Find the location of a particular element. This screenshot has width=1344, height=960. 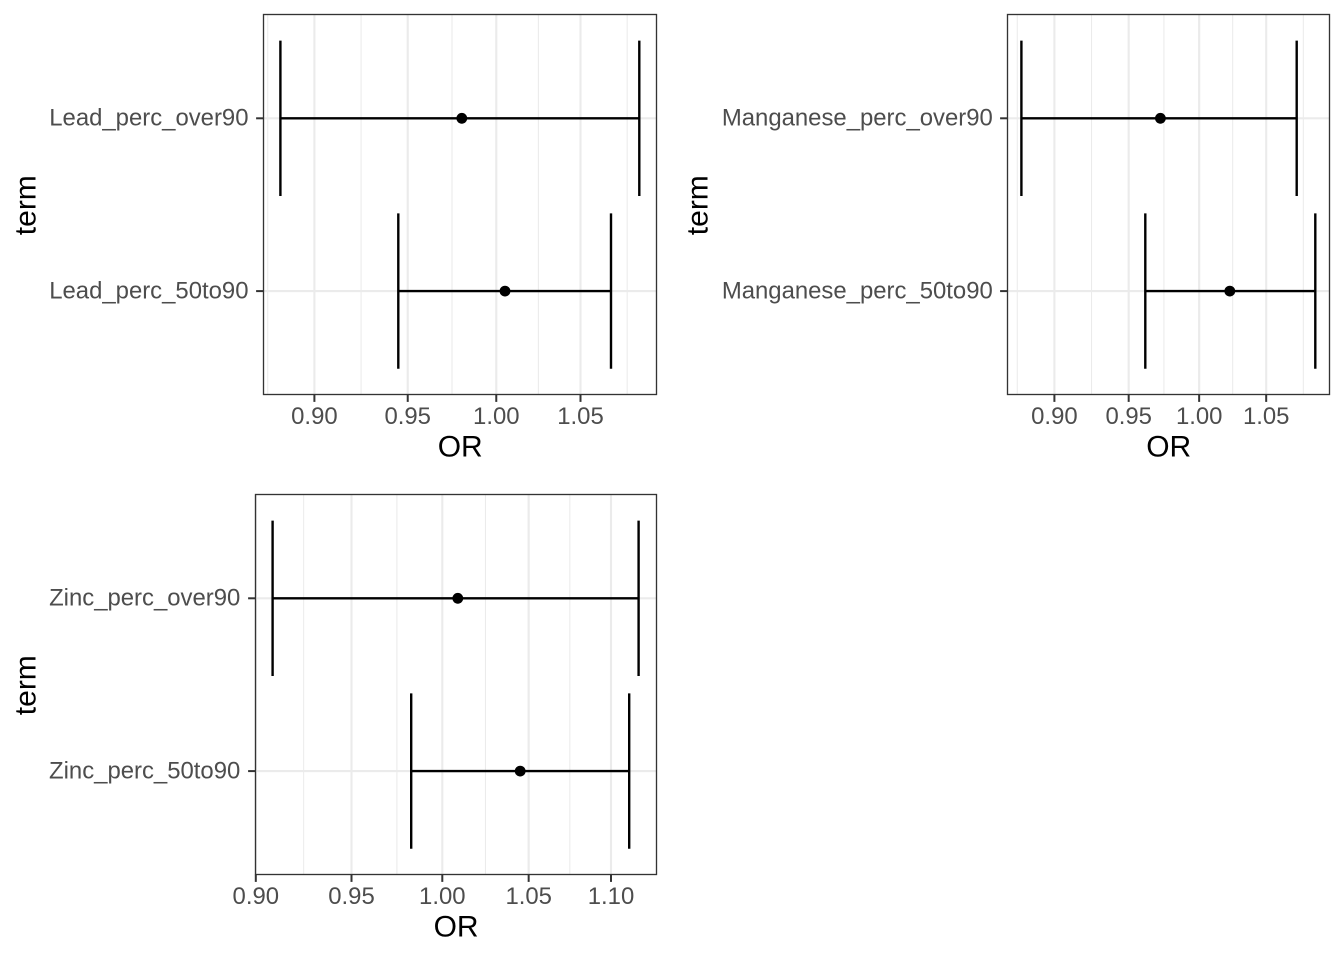

svg-text: Zinc_perc_50to90 is located at coordinates (144, 770).